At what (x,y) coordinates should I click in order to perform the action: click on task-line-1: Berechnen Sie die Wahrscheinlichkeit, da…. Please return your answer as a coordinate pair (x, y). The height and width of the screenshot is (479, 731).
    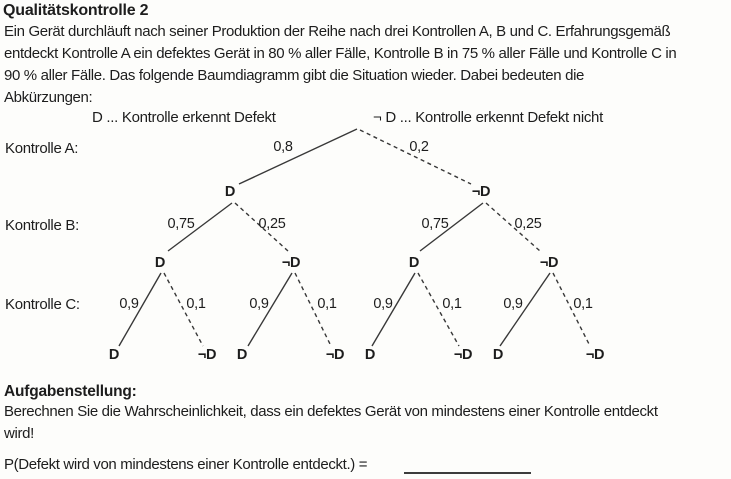
    Looking at the image, I should click on (331, 411).